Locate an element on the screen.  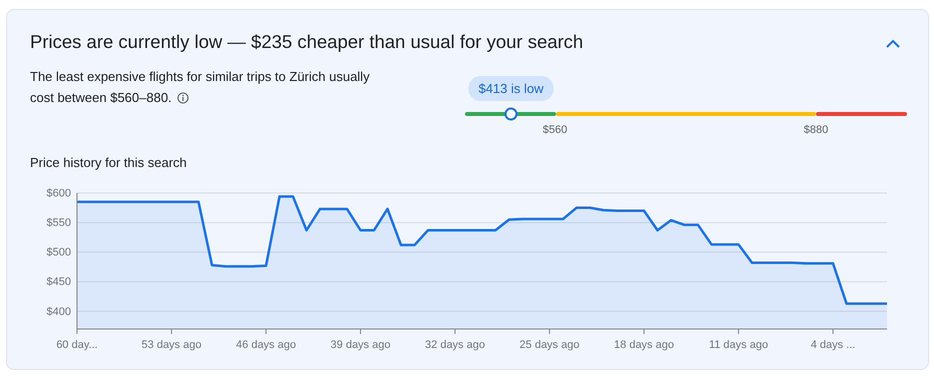
x-tick-label: 11 days ago is located at coordinates (738, 344).